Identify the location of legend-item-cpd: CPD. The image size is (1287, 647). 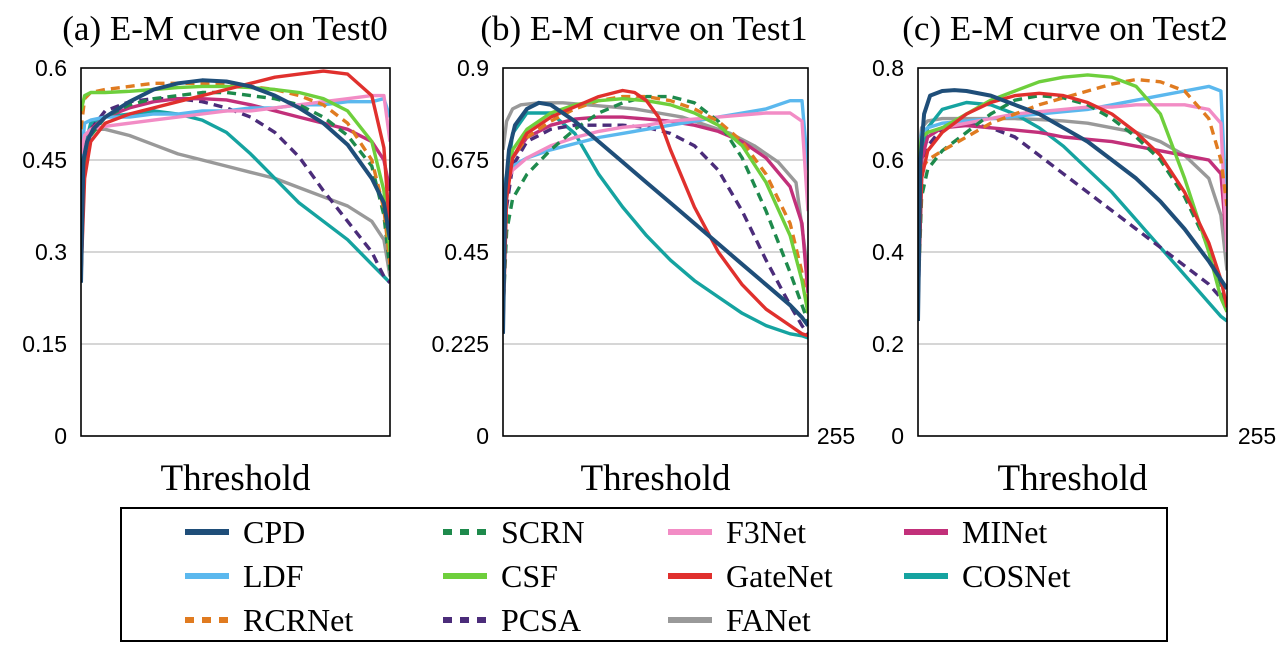
(245, 532).